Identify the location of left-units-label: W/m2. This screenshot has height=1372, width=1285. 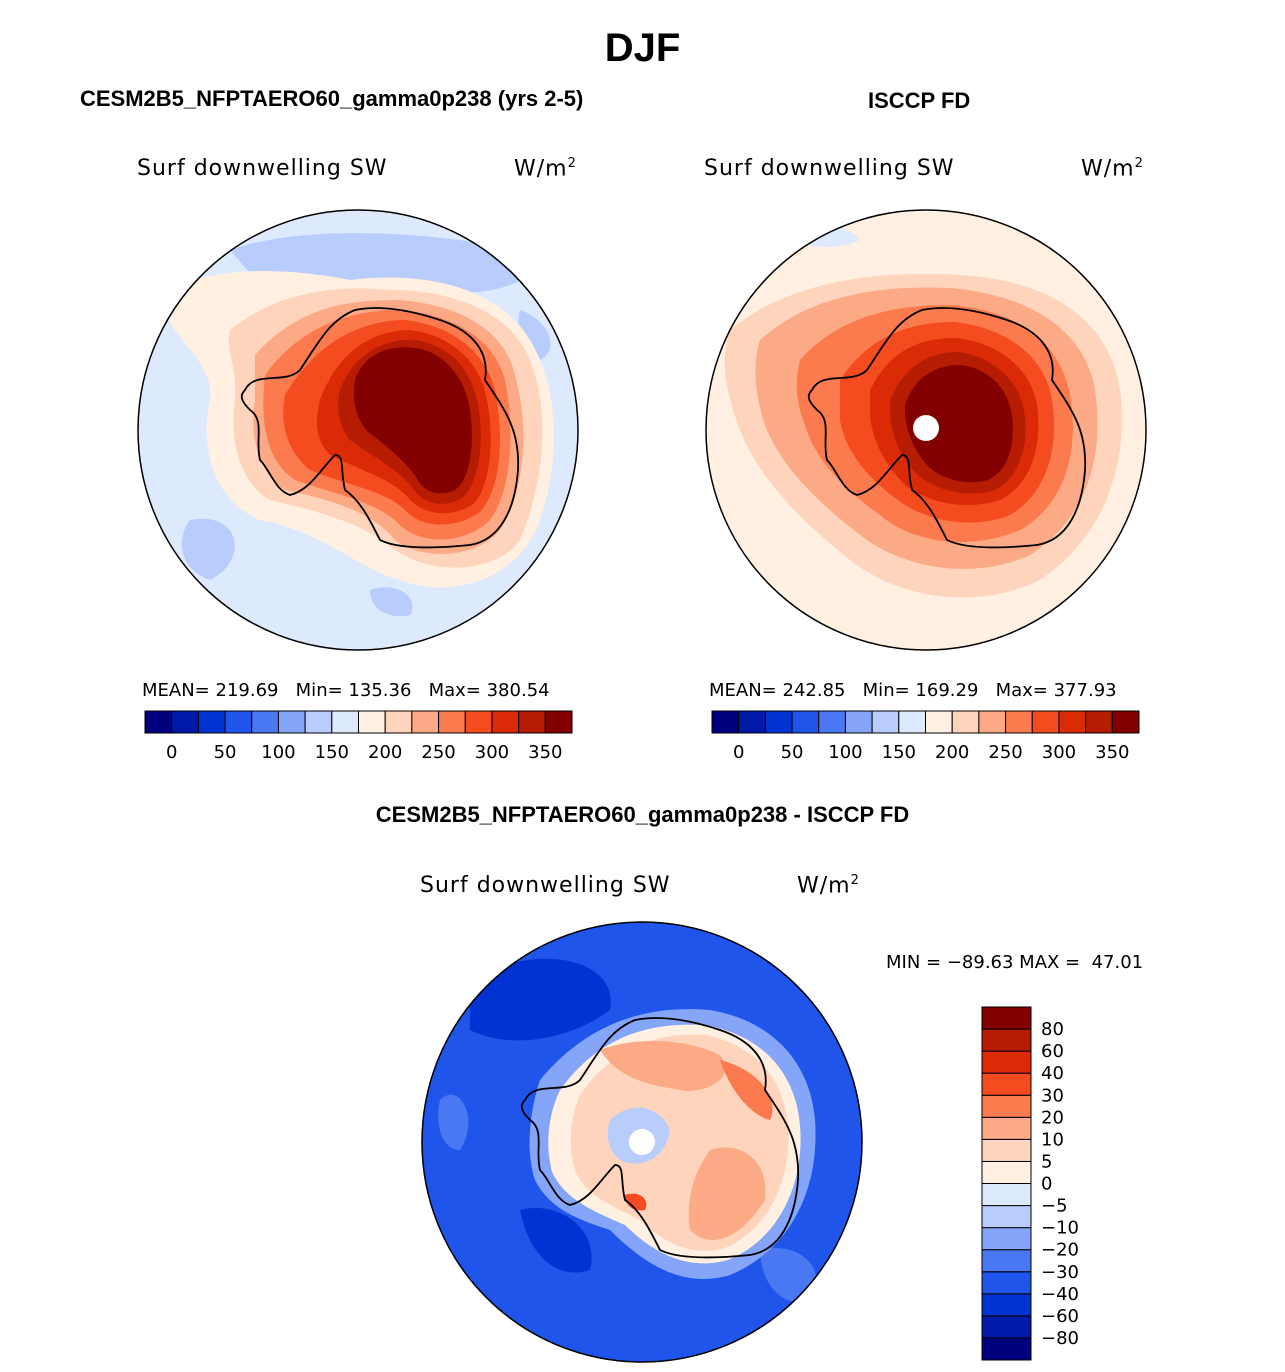
(545, 168).